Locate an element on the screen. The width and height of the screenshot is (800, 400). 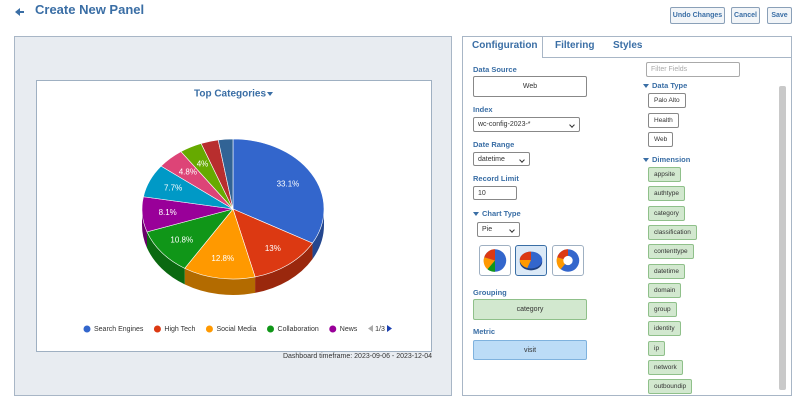
field-item: network is located at coordinates (665, 367).